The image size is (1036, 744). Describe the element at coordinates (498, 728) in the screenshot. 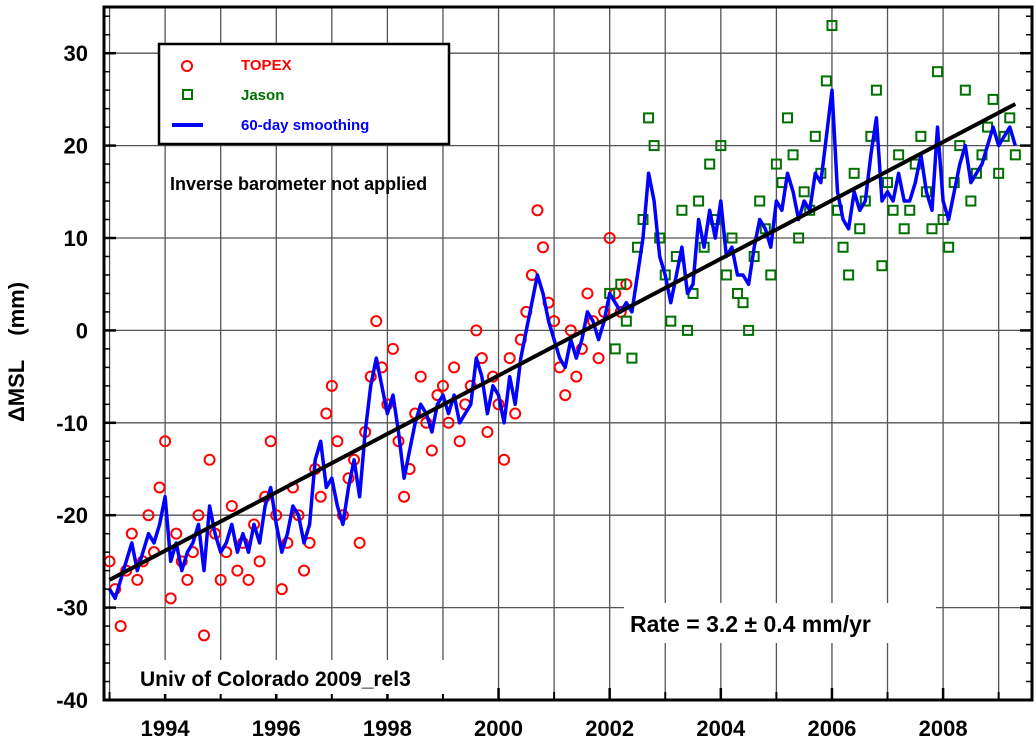

I see `x-tick-label: 2000` at that location.